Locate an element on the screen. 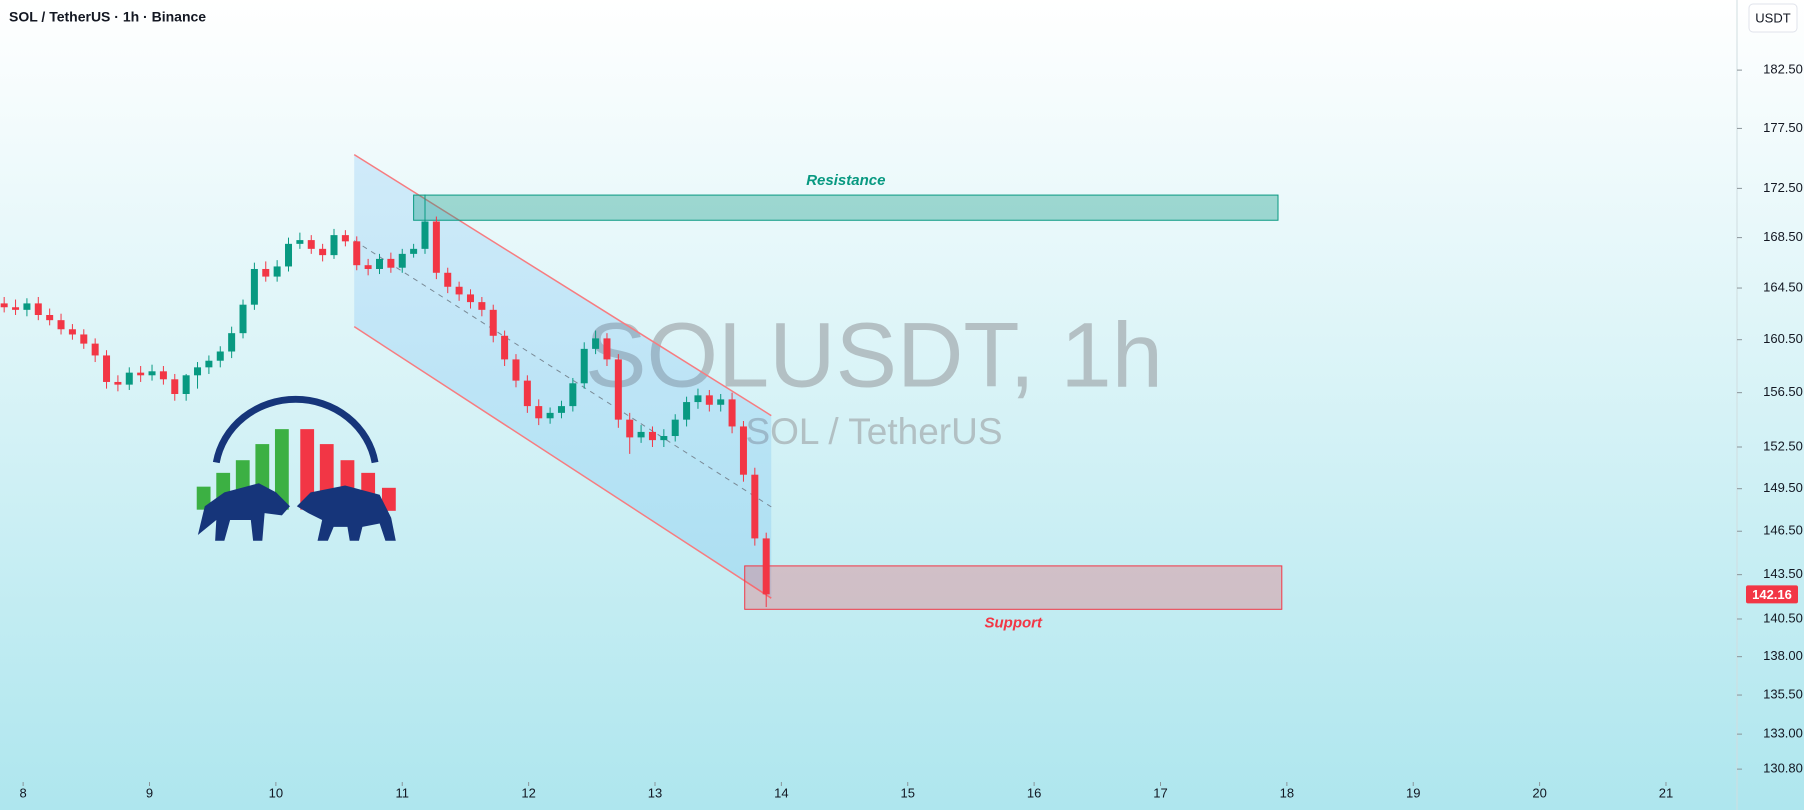  x-tick-label: 14 is located at coordinates (781, 792).